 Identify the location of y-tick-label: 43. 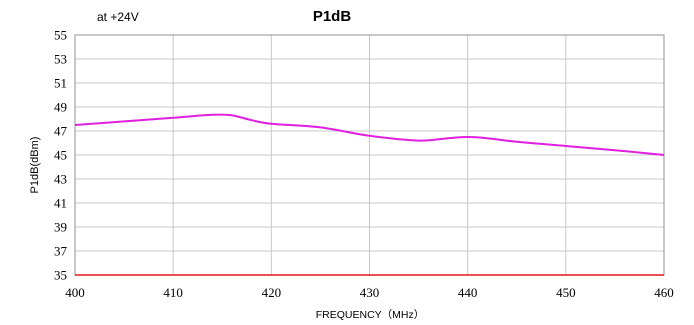
(60, 179).